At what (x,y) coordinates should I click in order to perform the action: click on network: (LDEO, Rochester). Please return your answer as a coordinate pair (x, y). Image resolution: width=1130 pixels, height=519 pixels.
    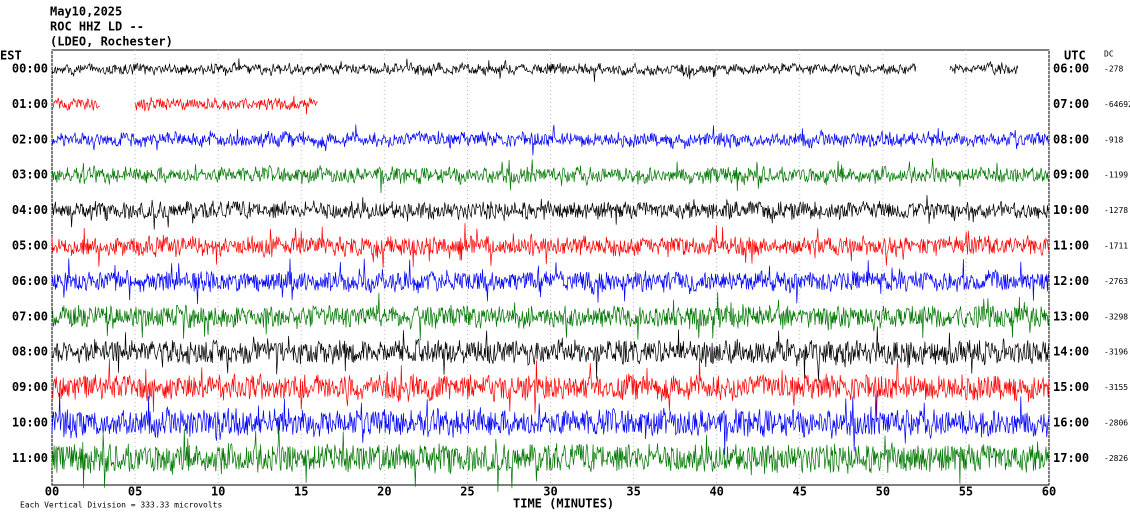
    Looking at the image, I should click on (111, 42).